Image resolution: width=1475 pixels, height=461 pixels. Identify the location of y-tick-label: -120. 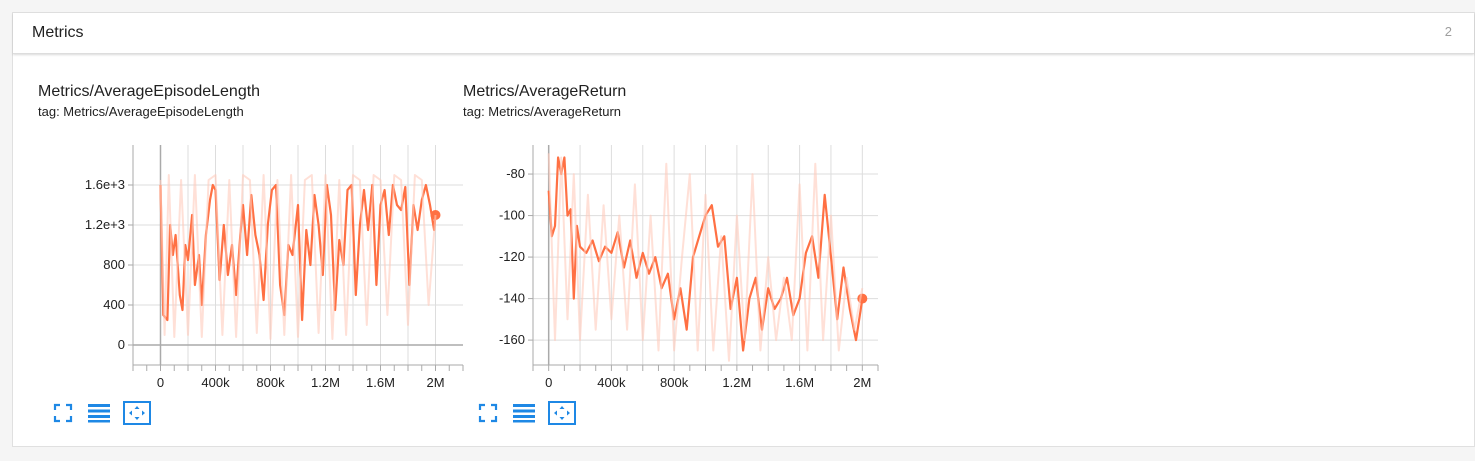
(512, 256).